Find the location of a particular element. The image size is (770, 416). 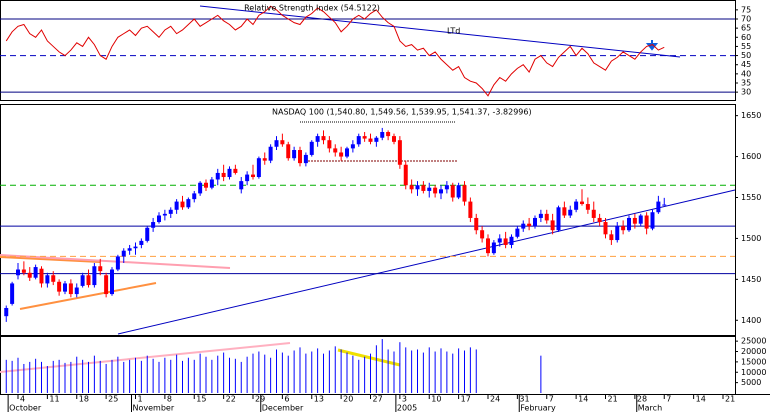

y-tick-label: 65 is located at coordinates (746, 28).